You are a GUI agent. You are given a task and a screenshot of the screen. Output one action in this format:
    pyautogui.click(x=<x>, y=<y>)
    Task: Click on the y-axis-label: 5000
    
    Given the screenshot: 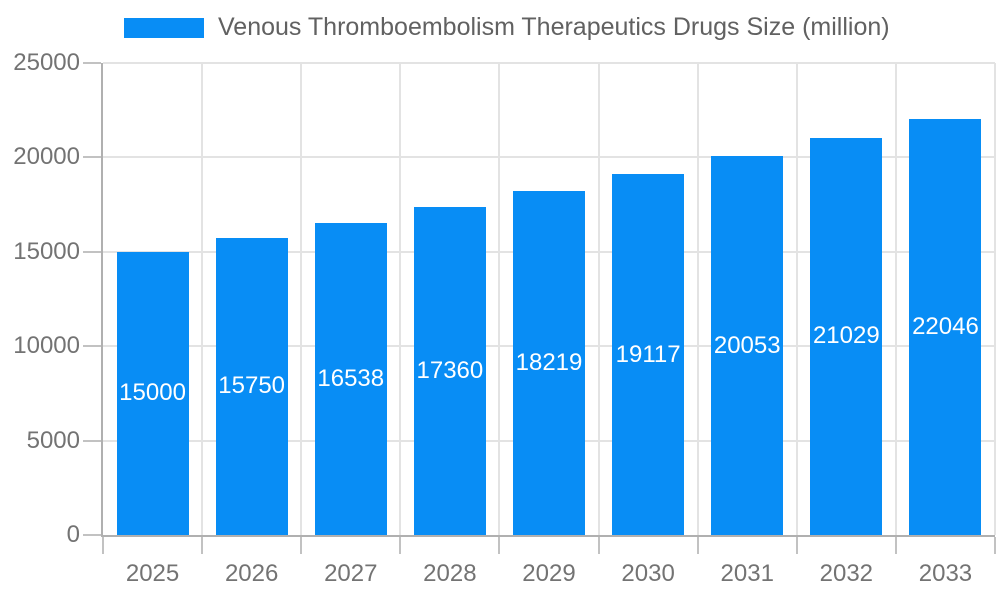 What is the action you would take?
    pyautogui.click(x=53, y=440)
    